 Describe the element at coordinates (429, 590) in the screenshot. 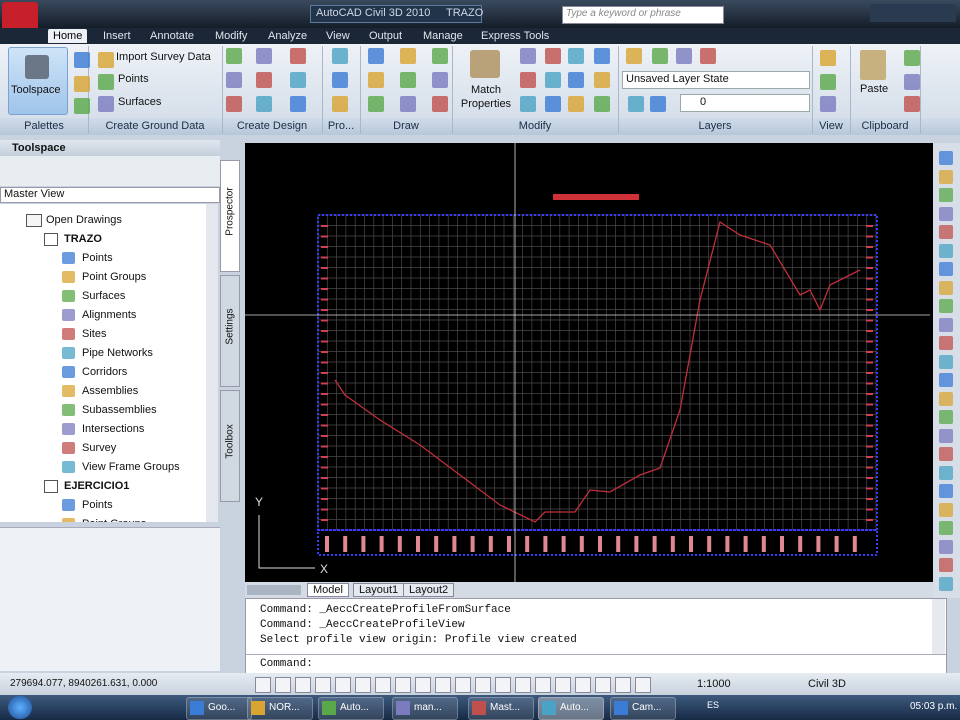

I see `layout-tab: Layout2` at that location.